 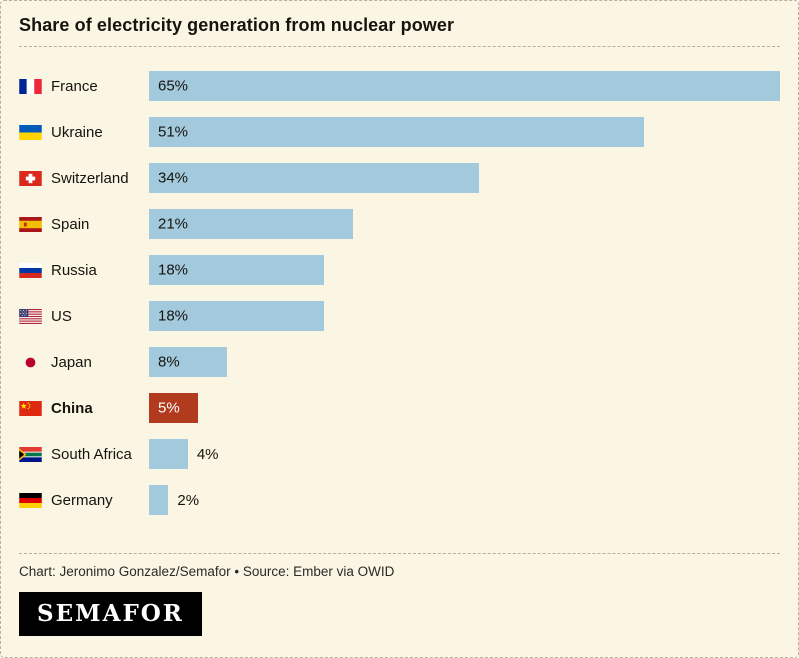 What do you see at coordinates (30, 316) in the screenshot?
I see `us-flag-icon` at bounding box center [30, 316].